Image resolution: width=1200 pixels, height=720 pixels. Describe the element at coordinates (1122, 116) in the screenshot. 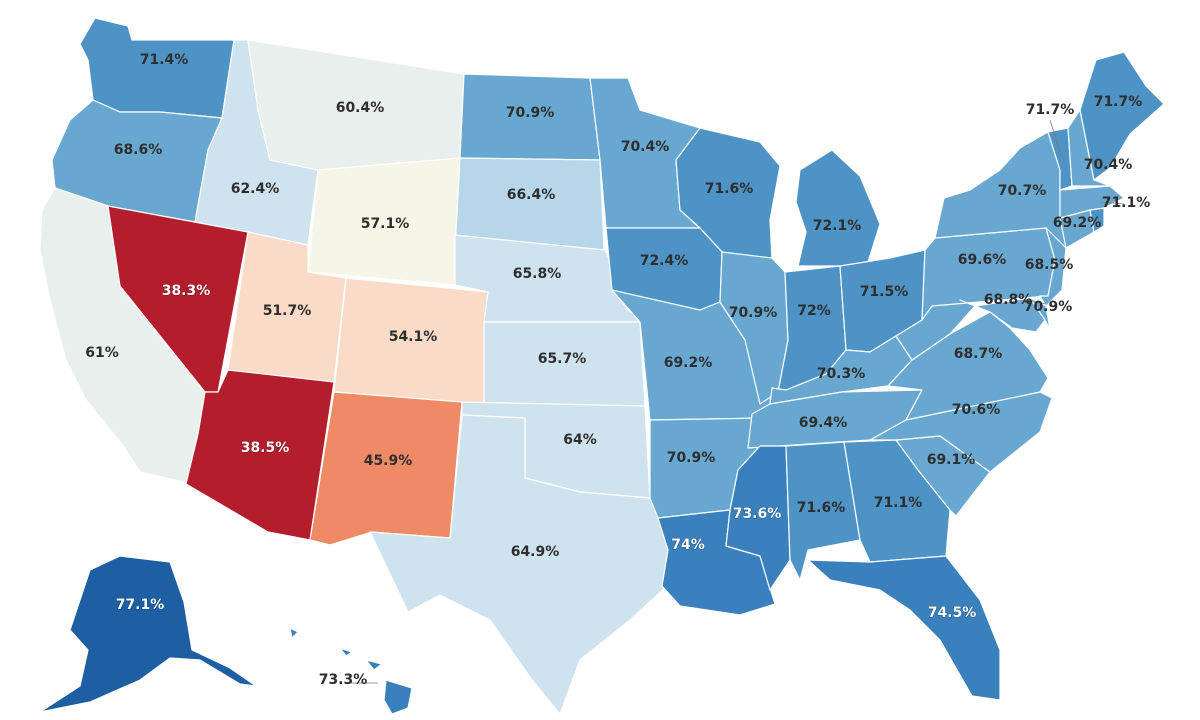

I see `state-me` at that location.